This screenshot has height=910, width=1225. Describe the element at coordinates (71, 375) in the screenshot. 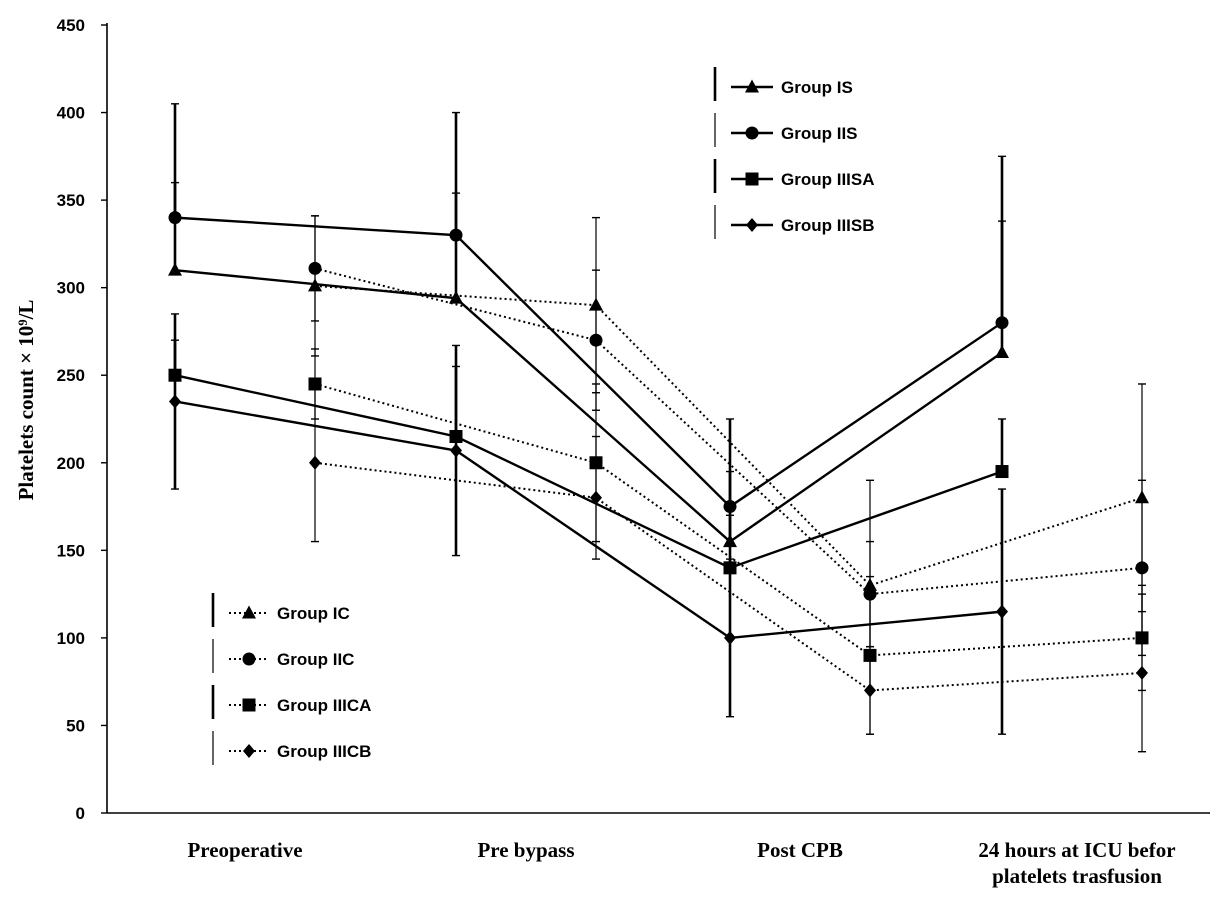

I see `y-tick-label: 250` at that location.